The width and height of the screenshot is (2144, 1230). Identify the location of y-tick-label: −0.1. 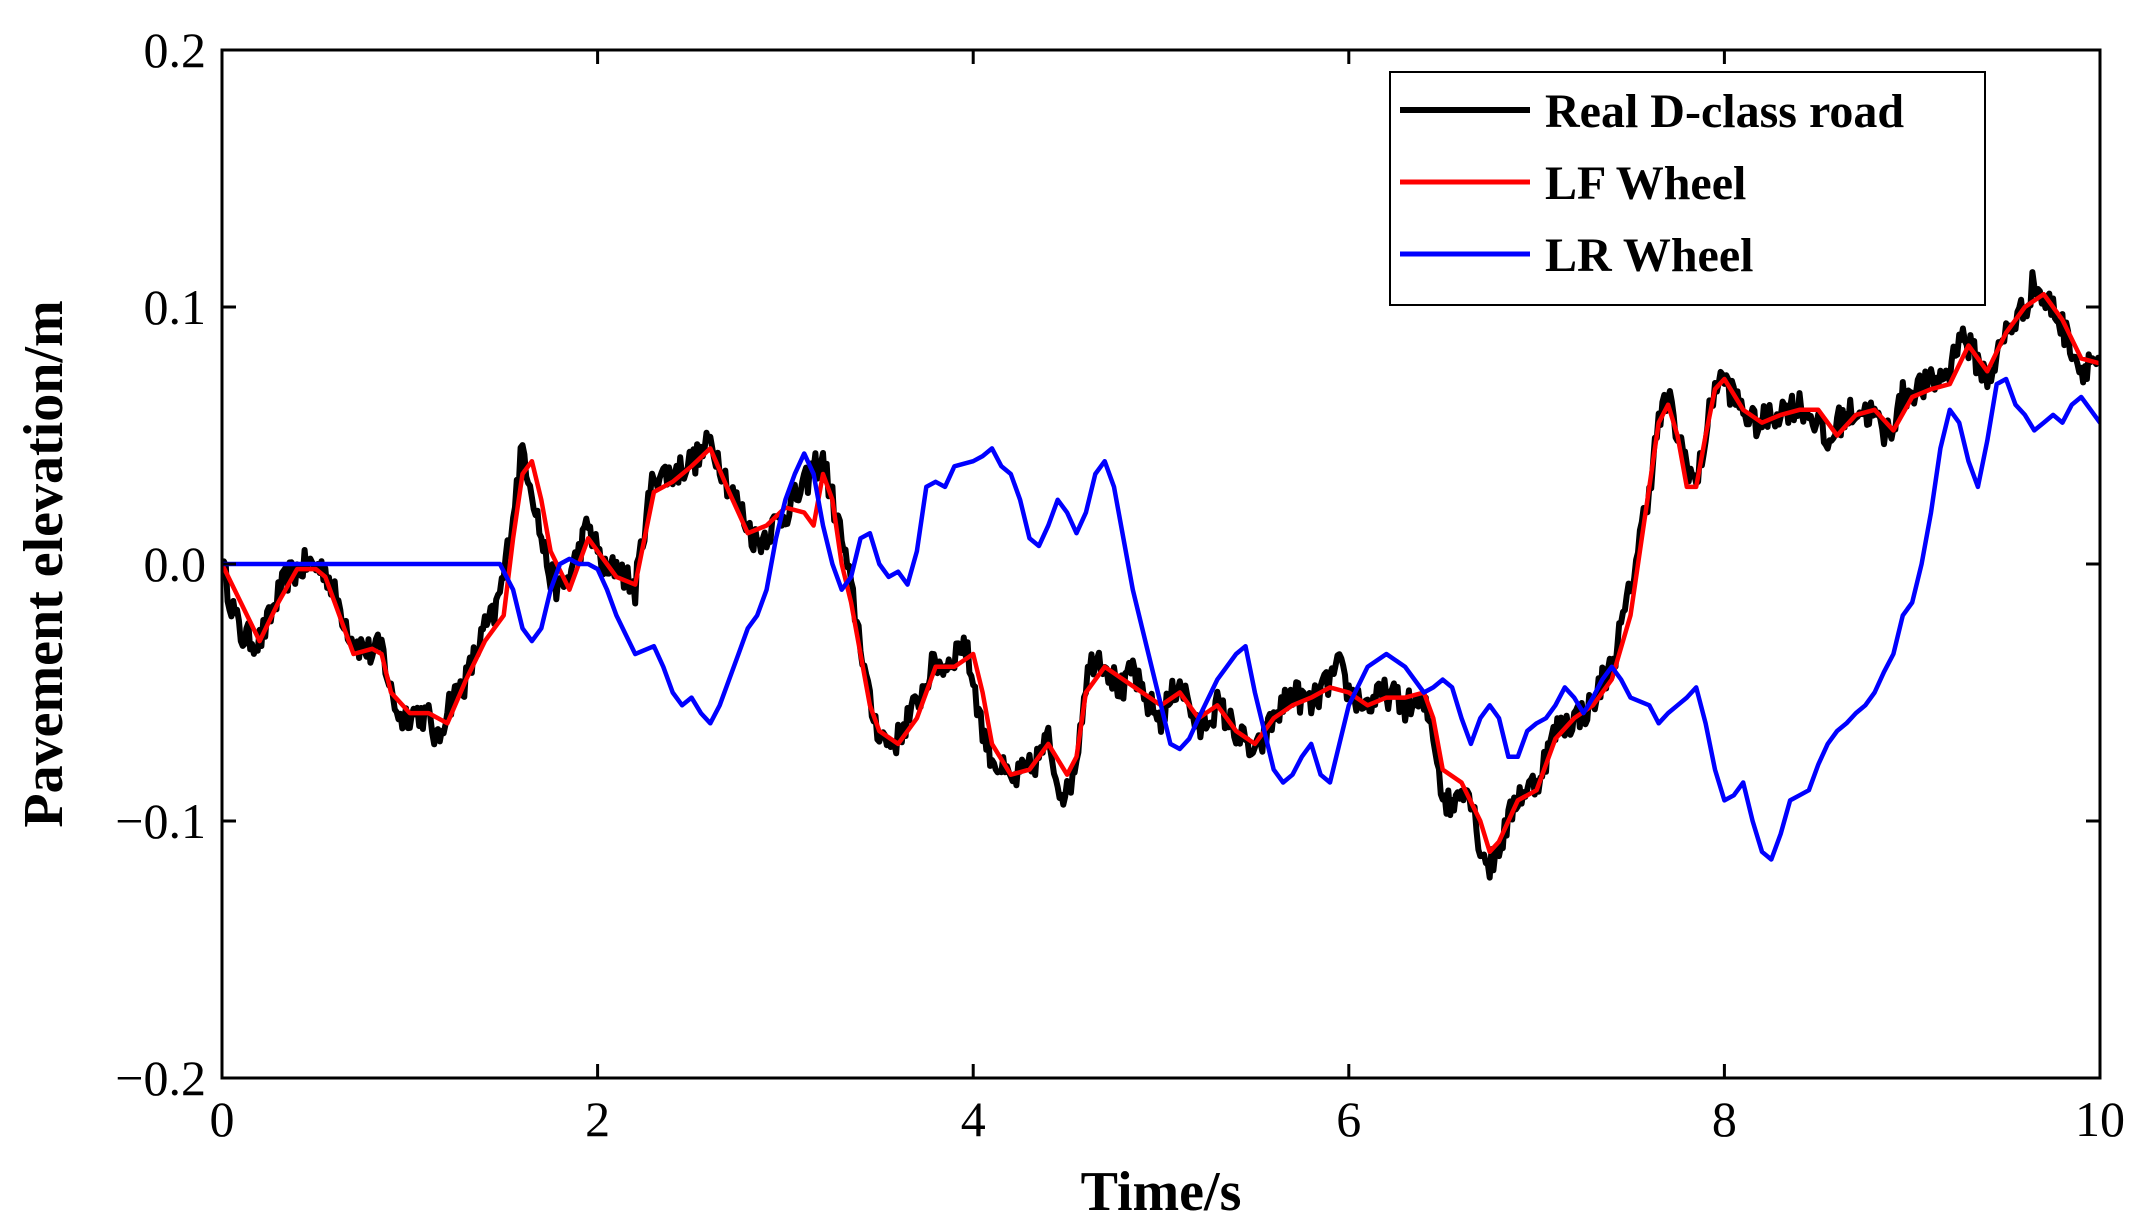
(160, 821).